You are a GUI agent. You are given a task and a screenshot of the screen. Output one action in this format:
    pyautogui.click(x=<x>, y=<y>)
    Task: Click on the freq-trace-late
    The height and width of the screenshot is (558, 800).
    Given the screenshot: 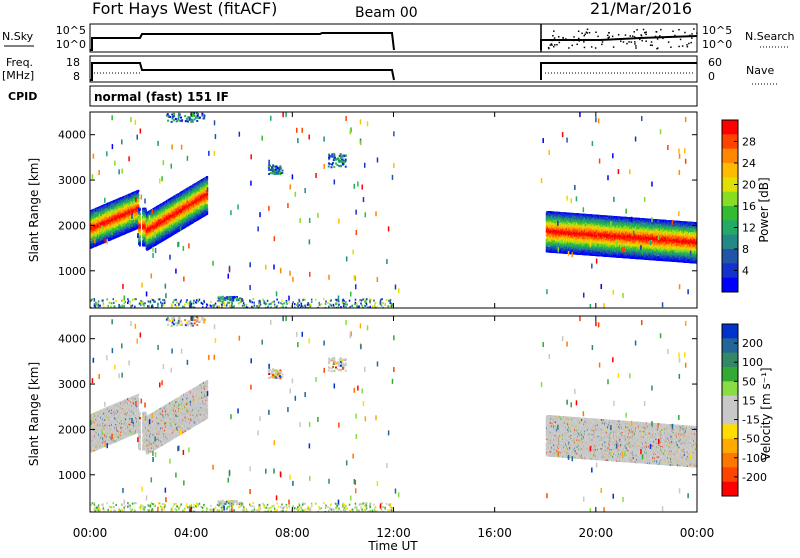 What is the action you would take?
    pyautogui.click(x=619, y=71)
    